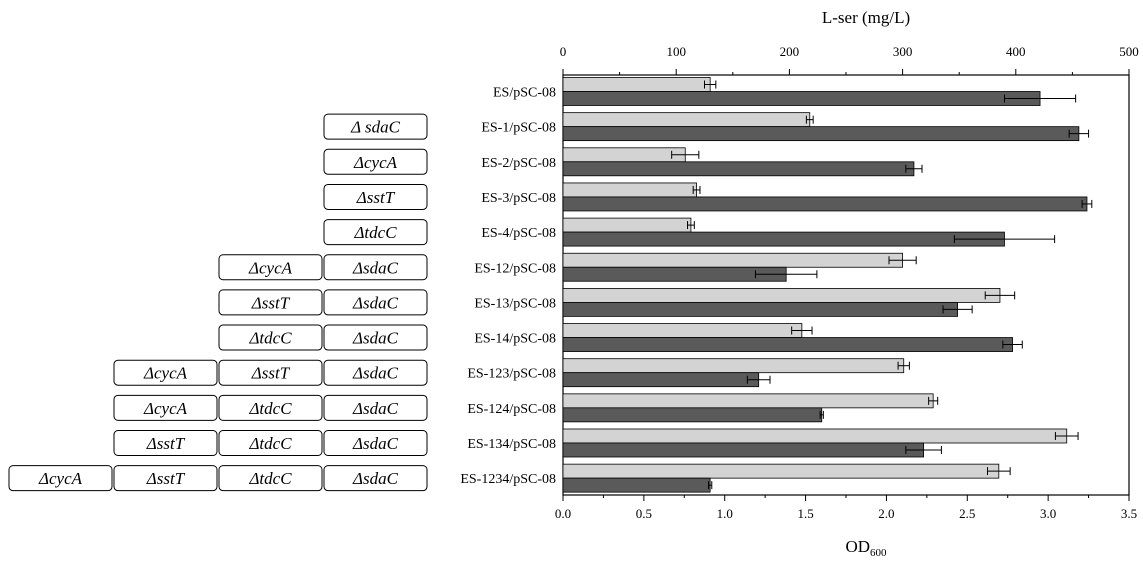  Describe the element at coordinates (1048, 513) in the screenshot. I see `bottom-tick-label: 3.0` at that location.